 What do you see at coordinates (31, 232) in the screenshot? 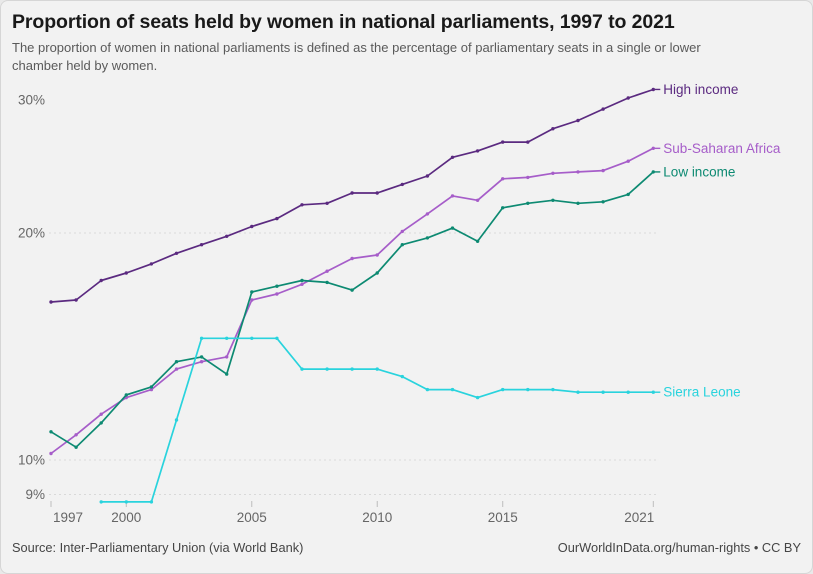
I see `y-tick-label-20: 20%` at bounding box center [31, 232].